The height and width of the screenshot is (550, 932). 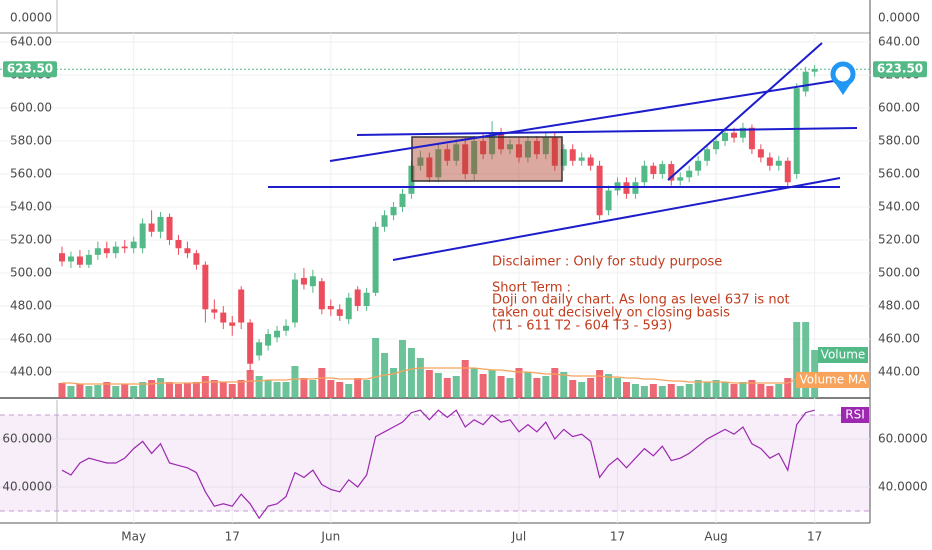 I want to click on y-tick-label: 520.00, so click(x=31, y=239).